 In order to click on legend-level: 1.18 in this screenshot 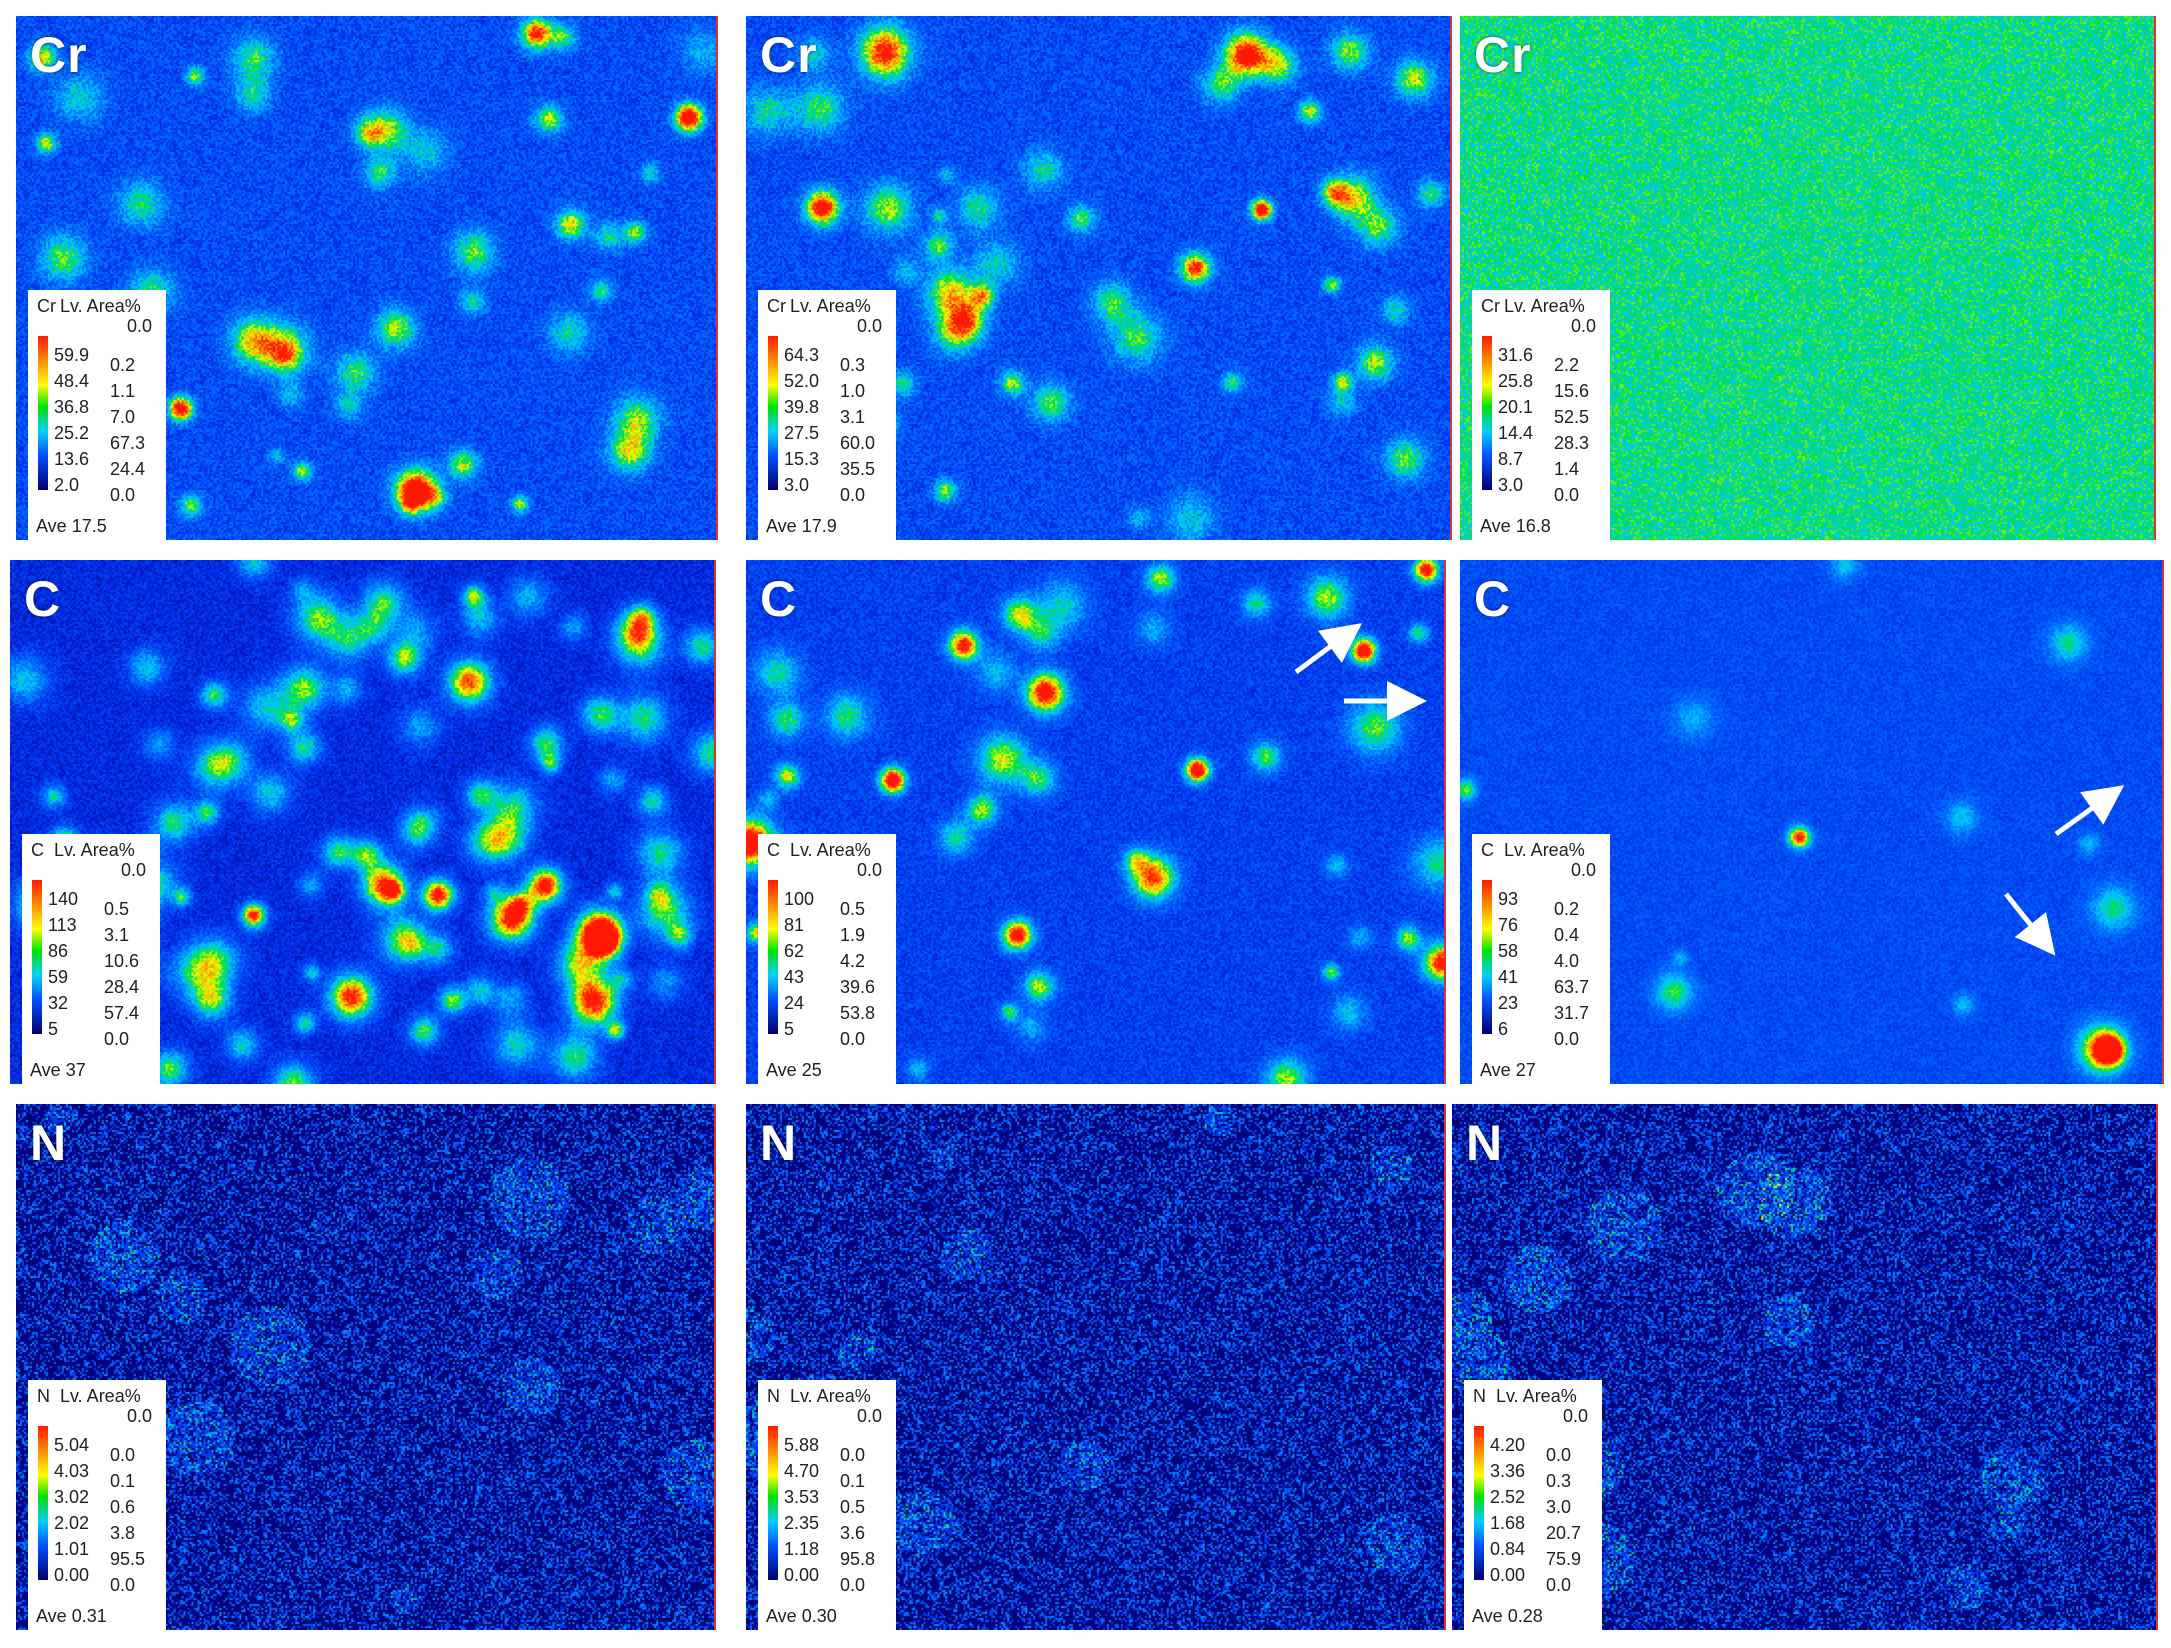, I will do `click(802, 1549)`.